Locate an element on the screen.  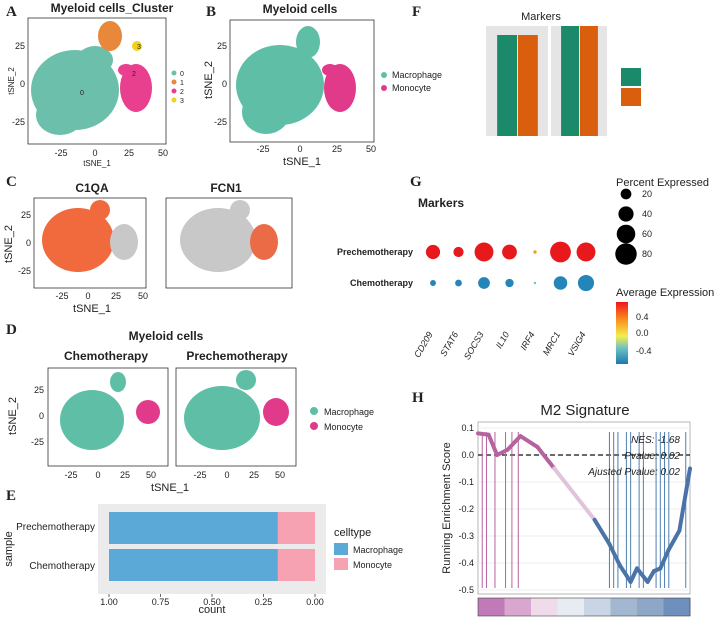
panel-g-group-label: Chemotherapy is located at coordinates (381, 283).